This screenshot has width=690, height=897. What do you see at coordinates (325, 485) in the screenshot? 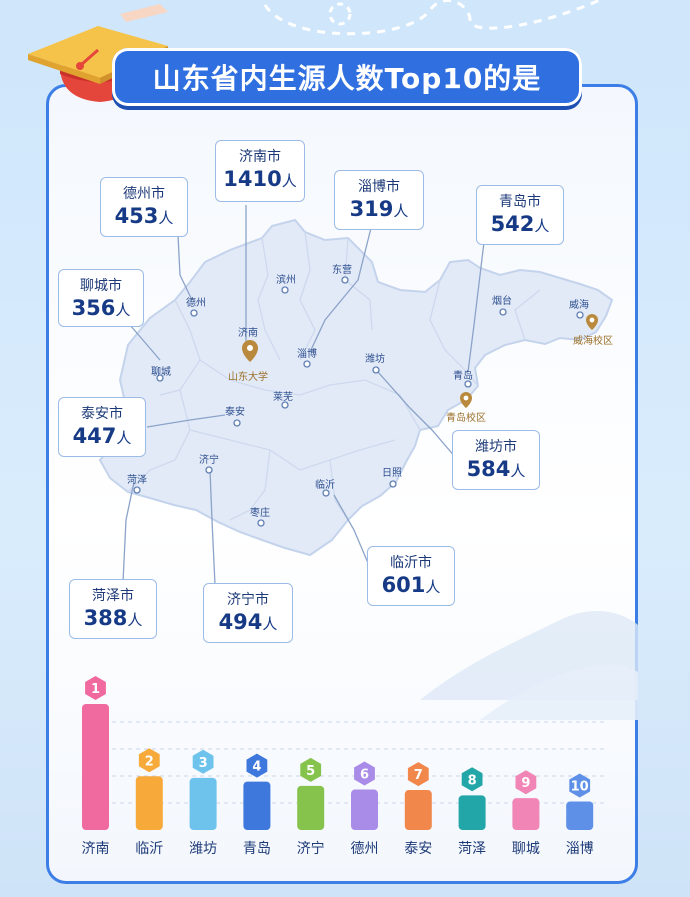
I see `map-label-linyi: 临沂` at bounding box center [325, 485].